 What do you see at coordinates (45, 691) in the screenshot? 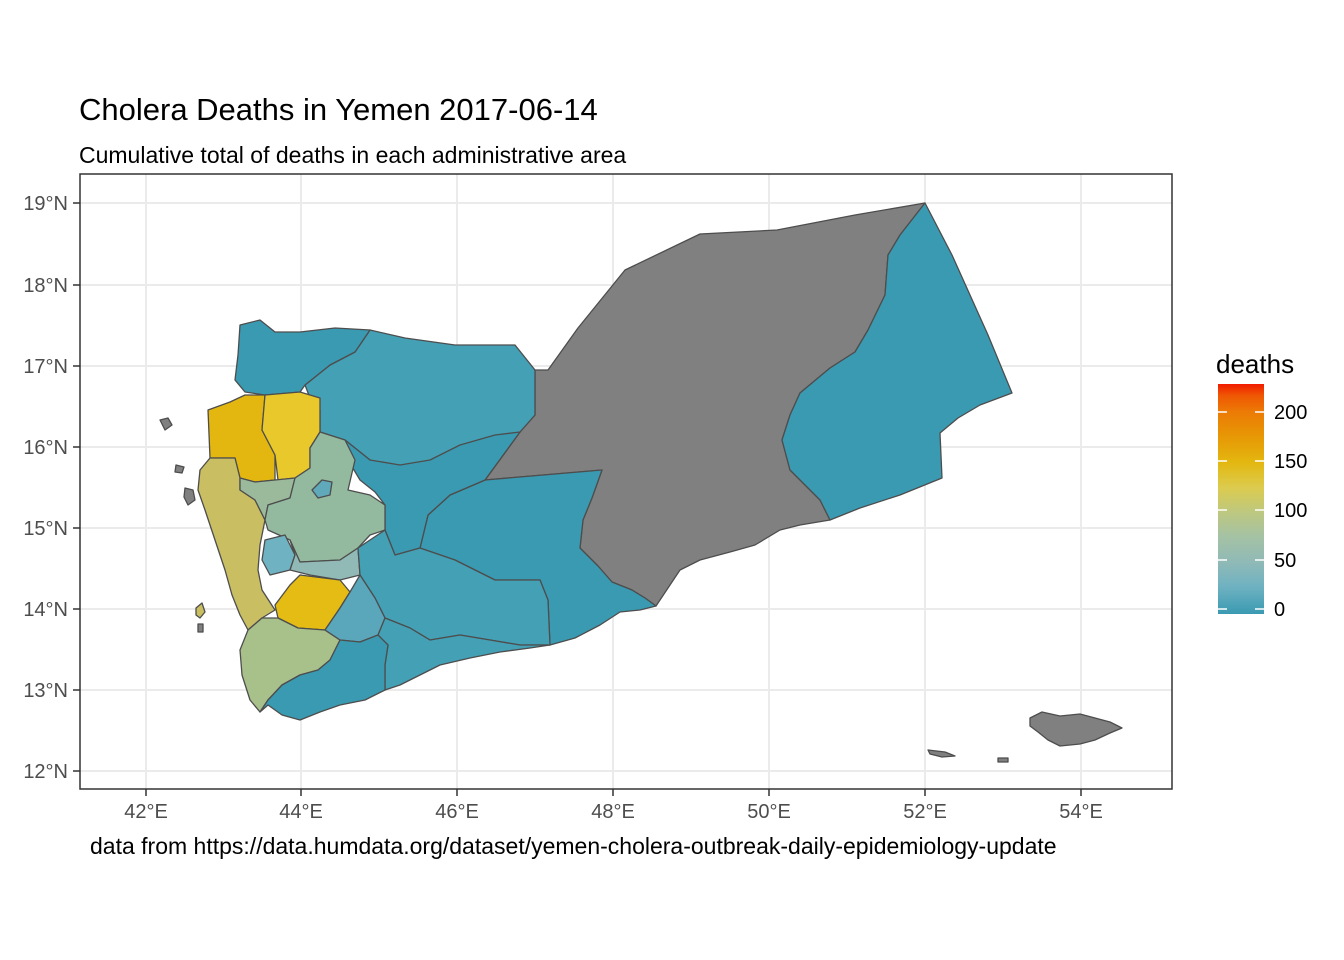
I see `y-tick-label: 13°N` at bounding box center [45, 691].